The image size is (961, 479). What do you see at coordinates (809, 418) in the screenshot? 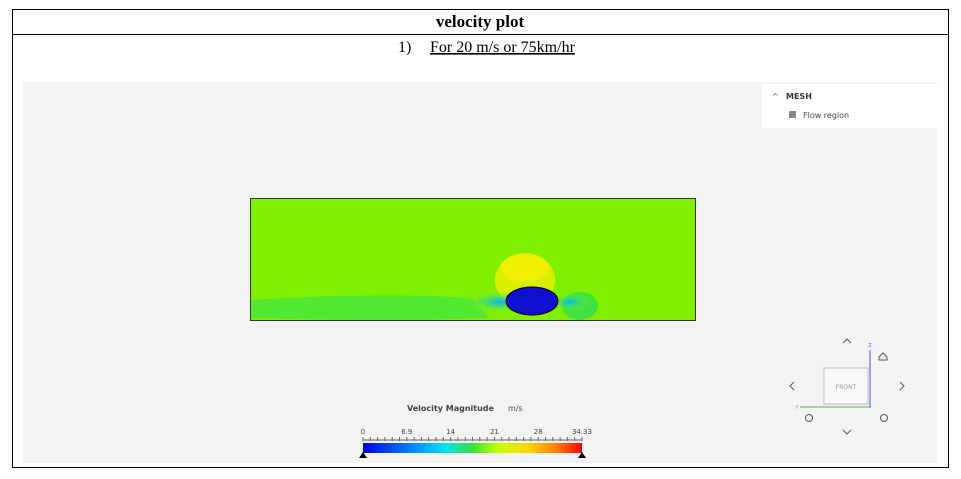
I see `rotate-left` at bounding box center [809, 418].